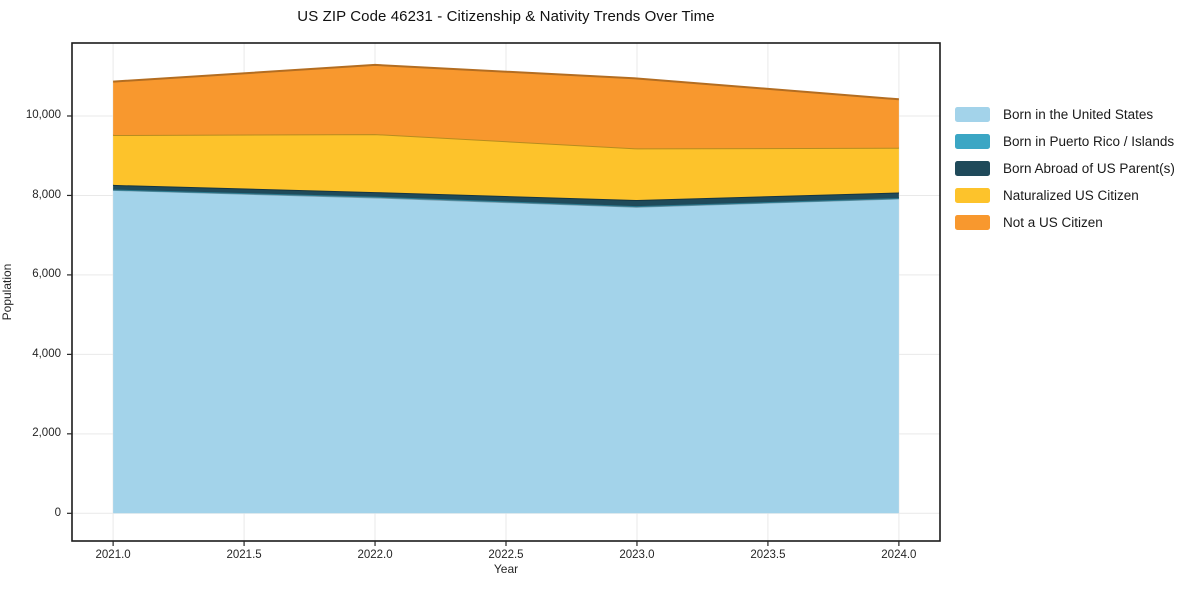 The height and width of the screenshot is (590, 1189). Describe the element at coordinates (57, 512) in the screenshot. I see `y-tick-label: 0` at that location.